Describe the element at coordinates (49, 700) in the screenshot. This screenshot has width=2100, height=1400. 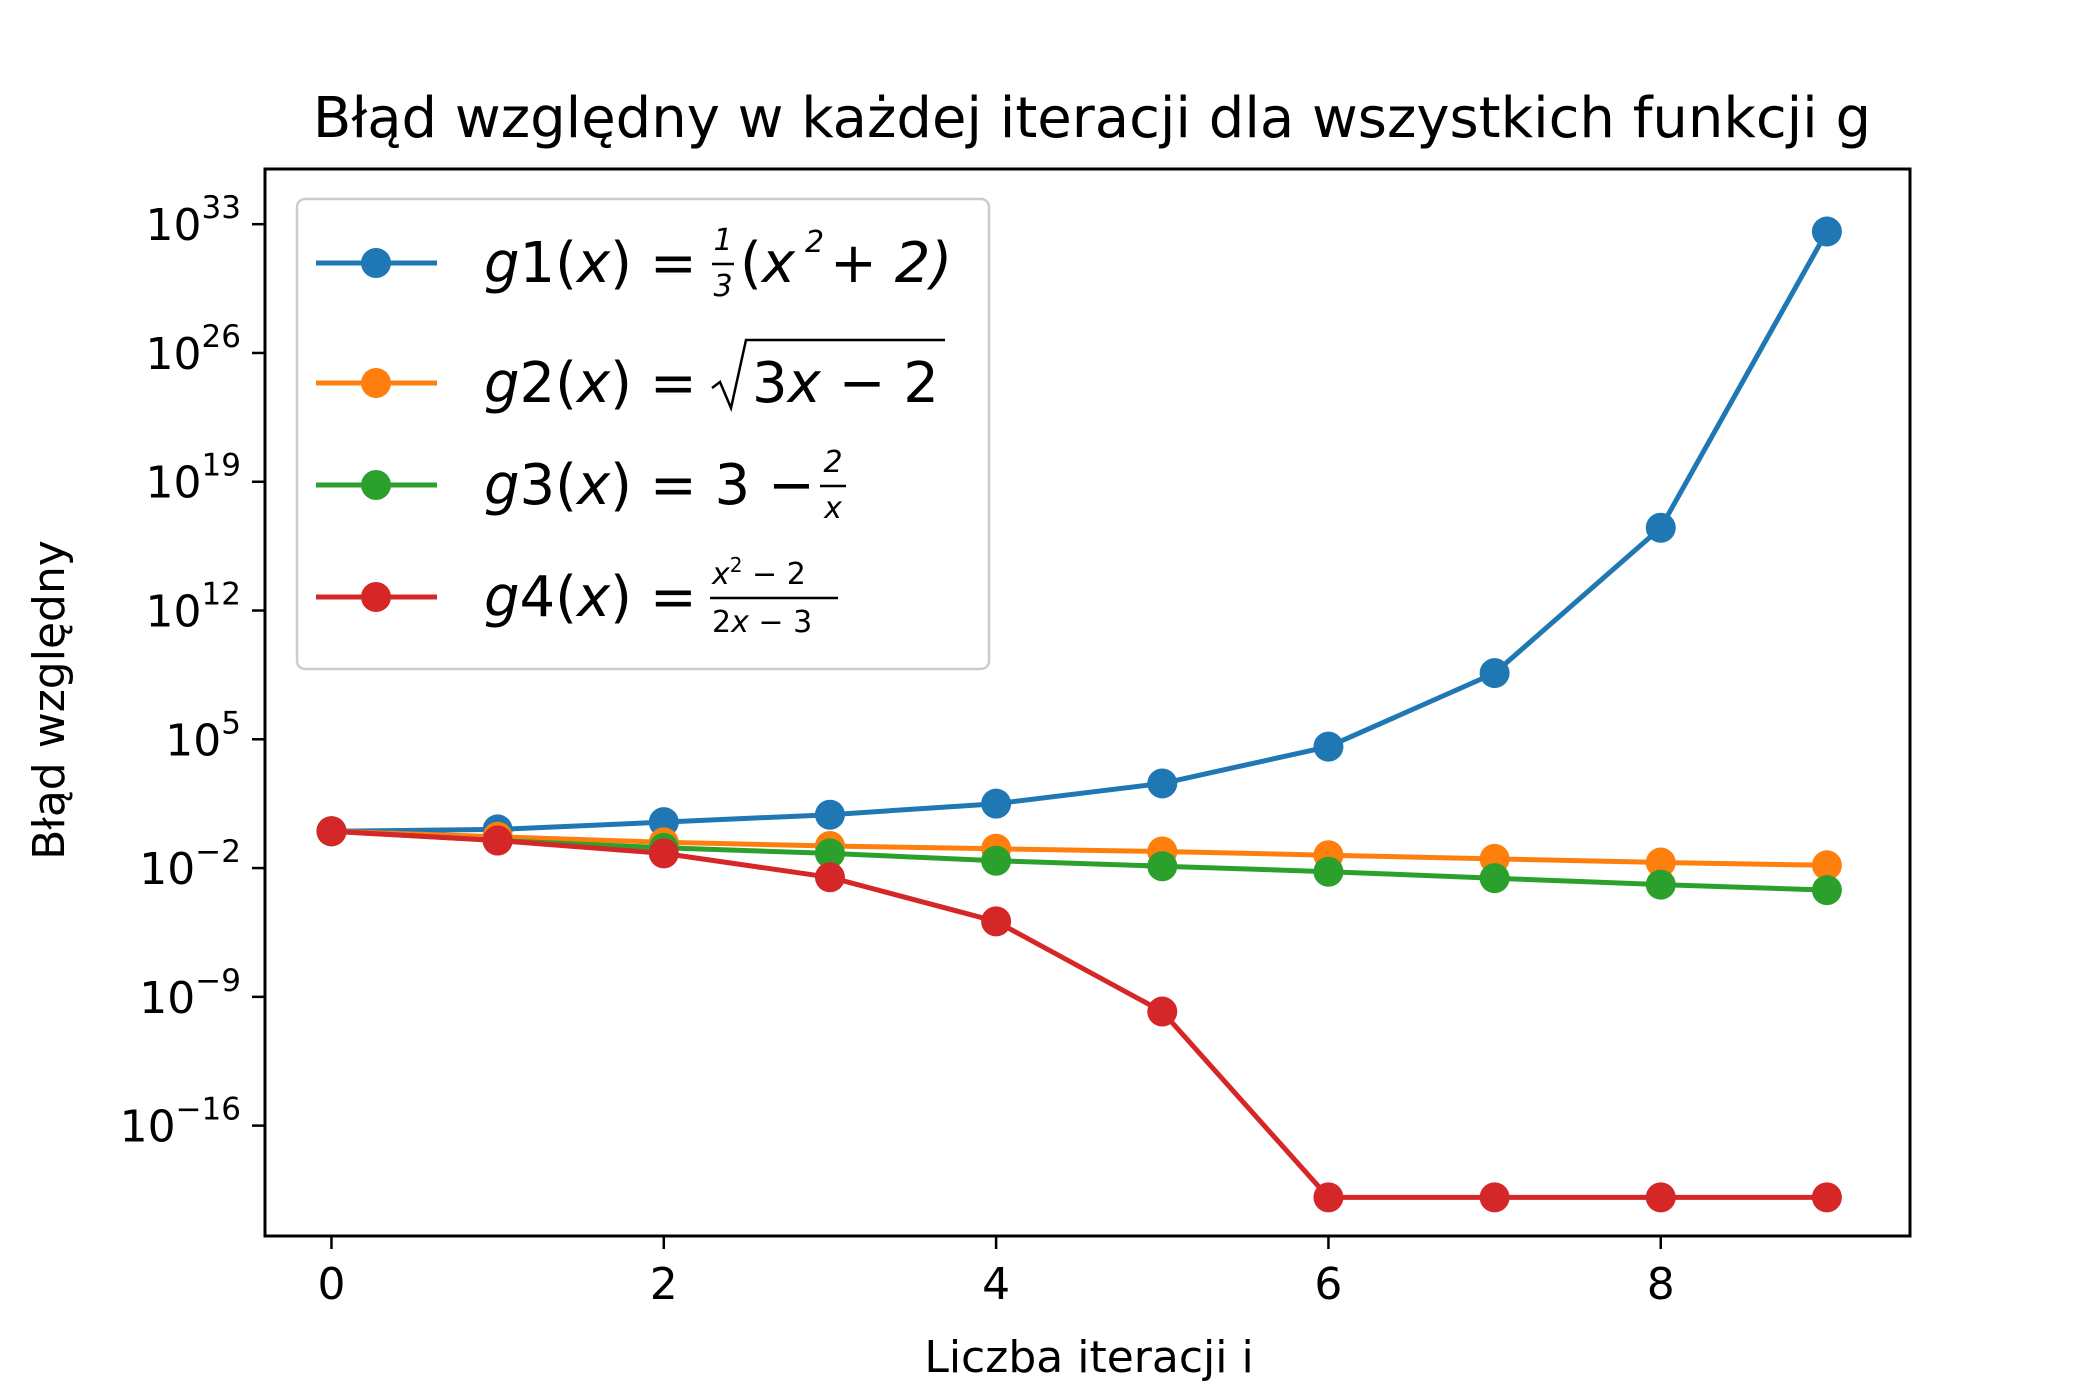
I see `y-axis-label: Błąd względny` at that location.